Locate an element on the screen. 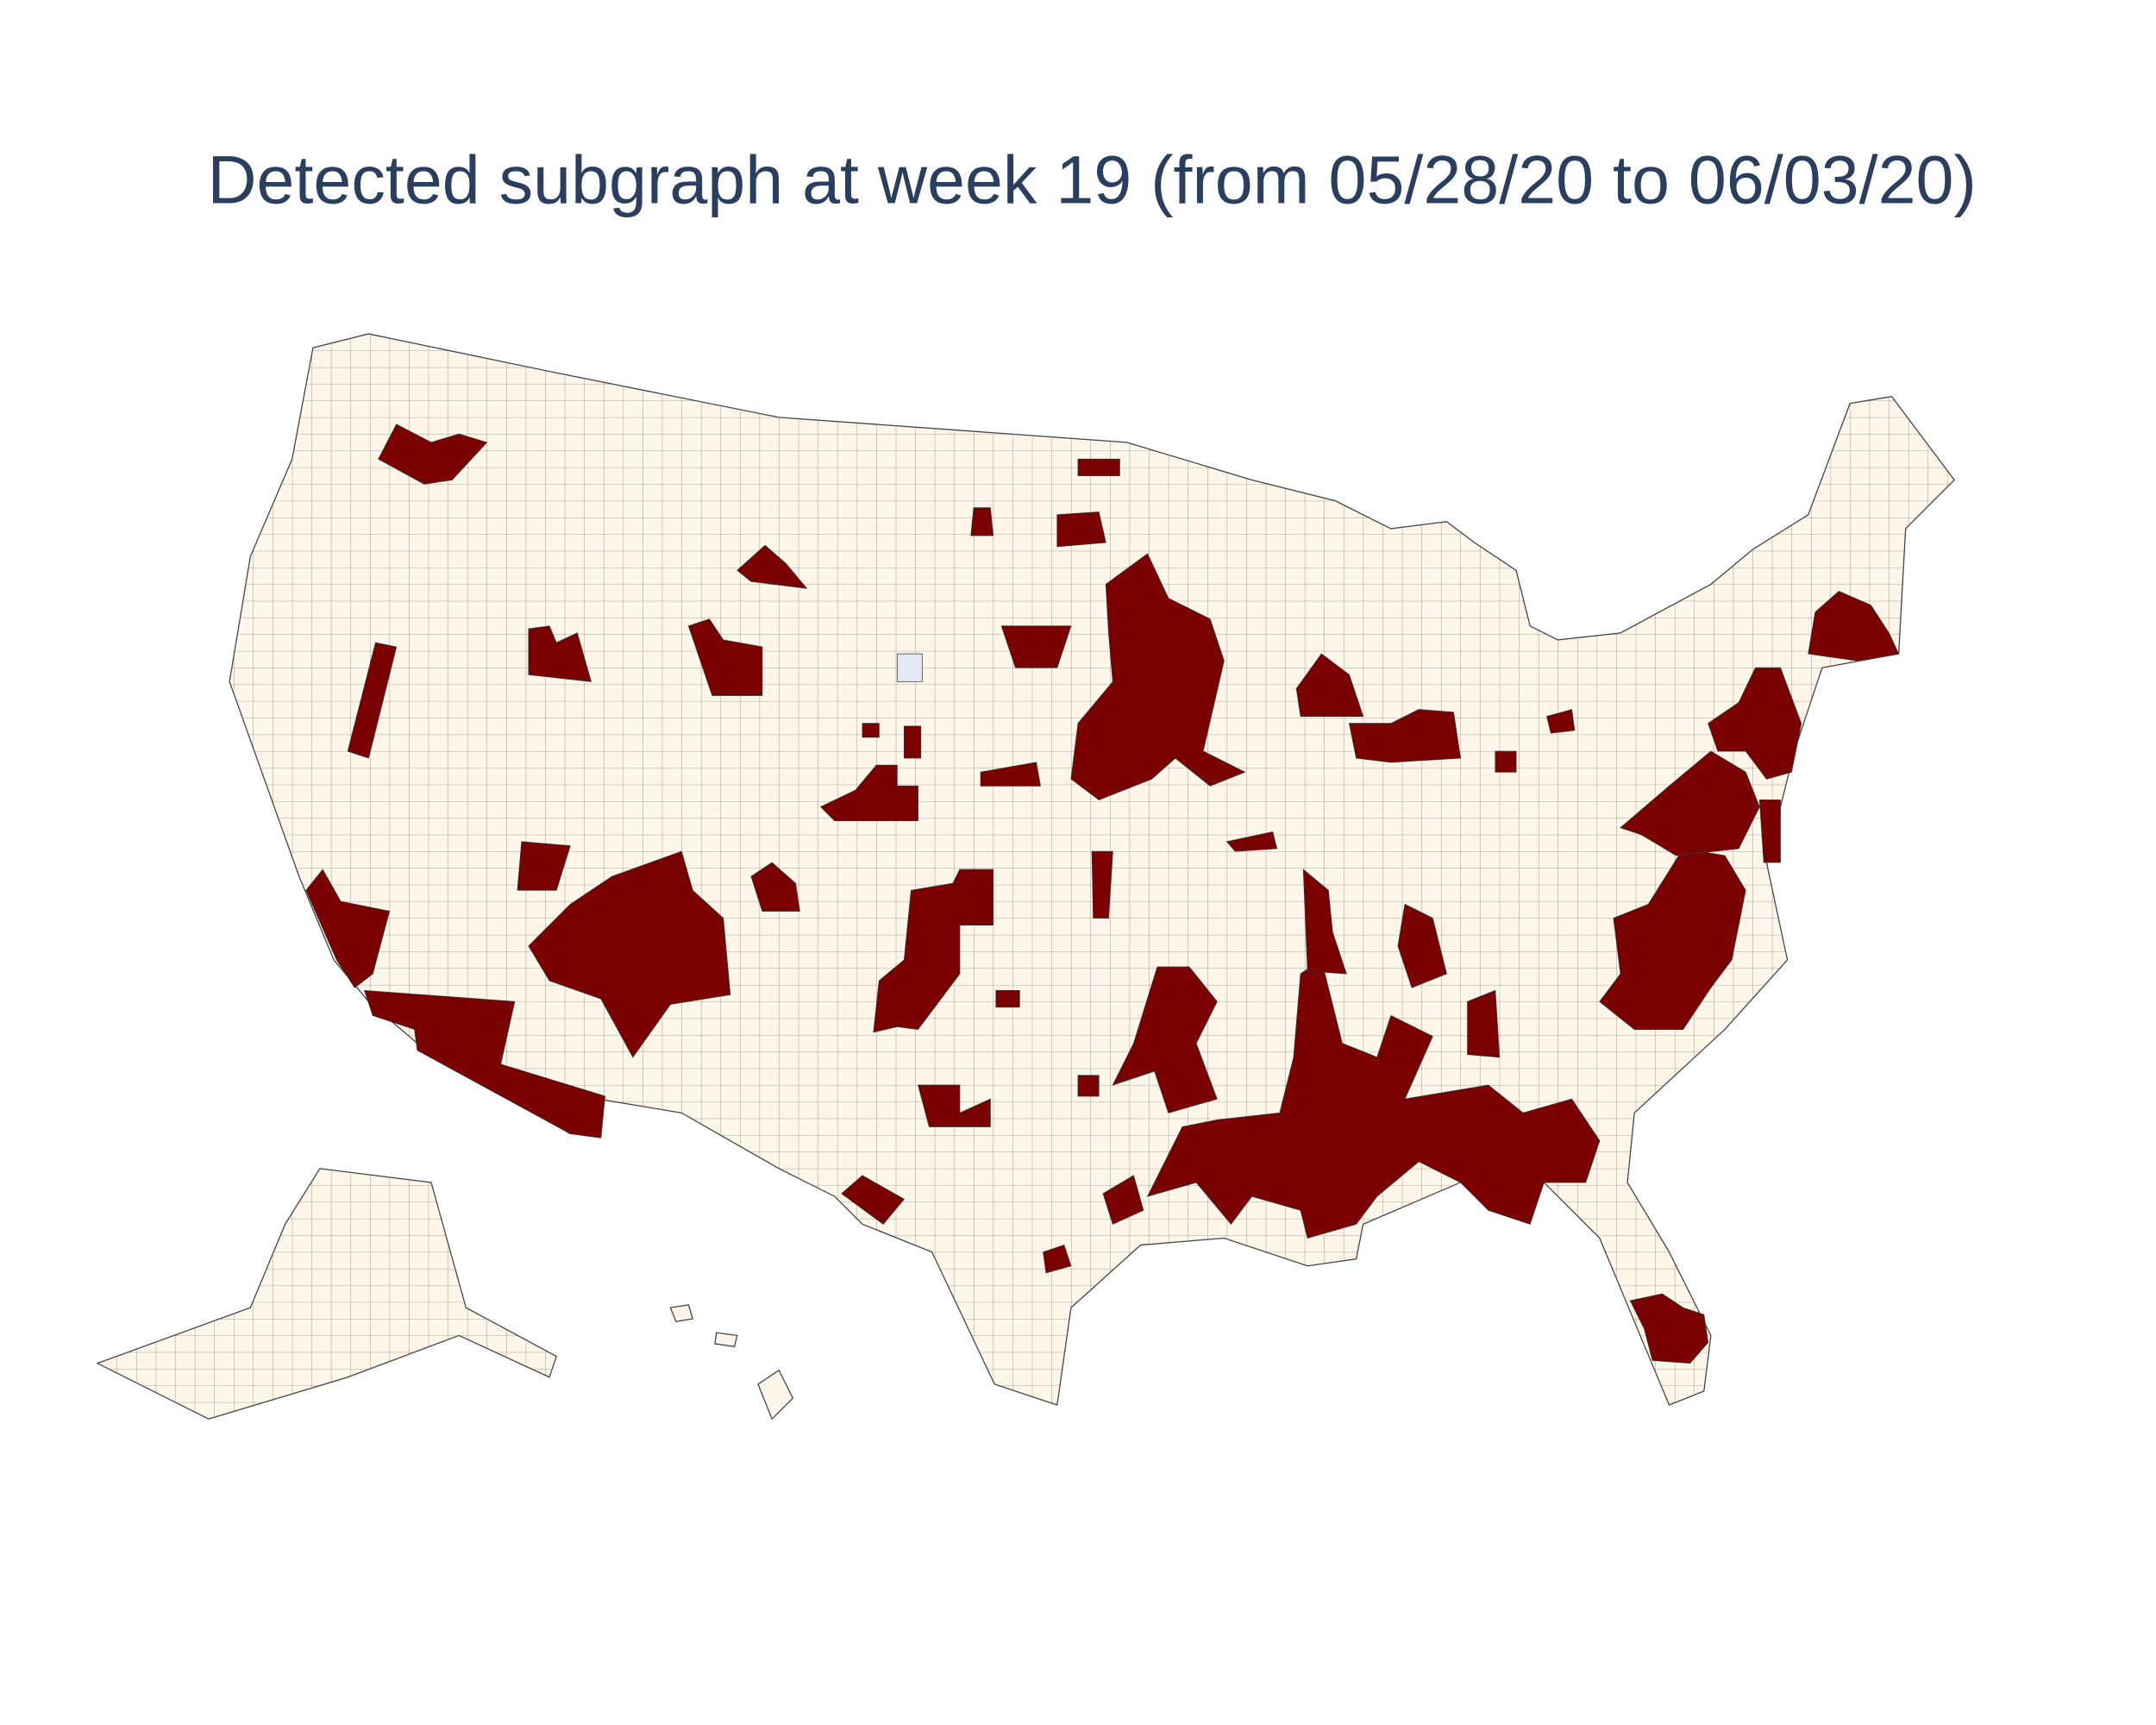 The width and height of the screenshot is (2156, 1725). water-county is located at coordinates (909, 667).